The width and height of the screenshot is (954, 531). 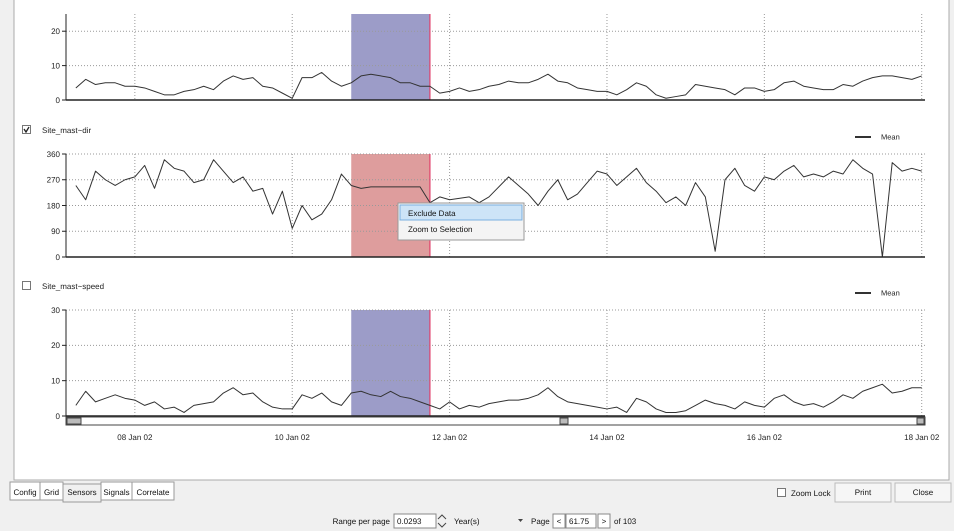 What do you see at coordinates (540, 521) in the screenshot?
I see `text: Page` at bounding box center [540, 521].